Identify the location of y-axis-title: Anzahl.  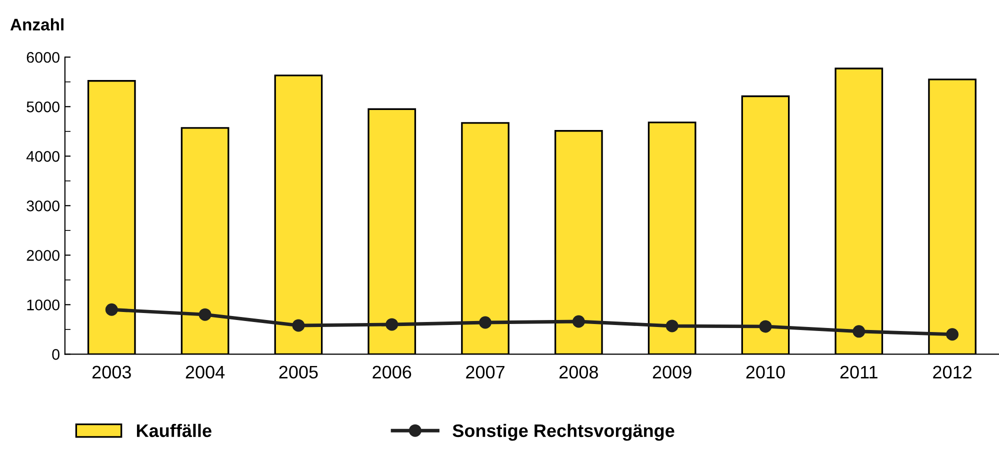
(37, 24).